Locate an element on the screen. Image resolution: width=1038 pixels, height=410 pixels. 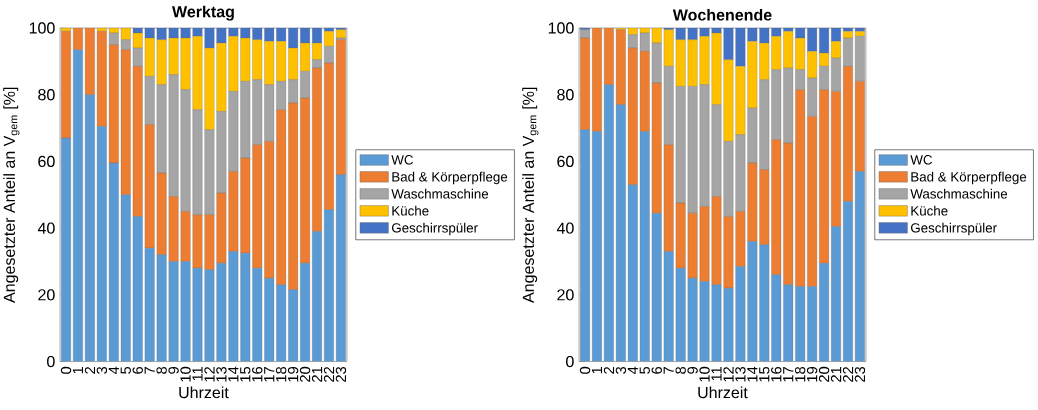
chart-title: Werktag is located at coordinates (203, 13).